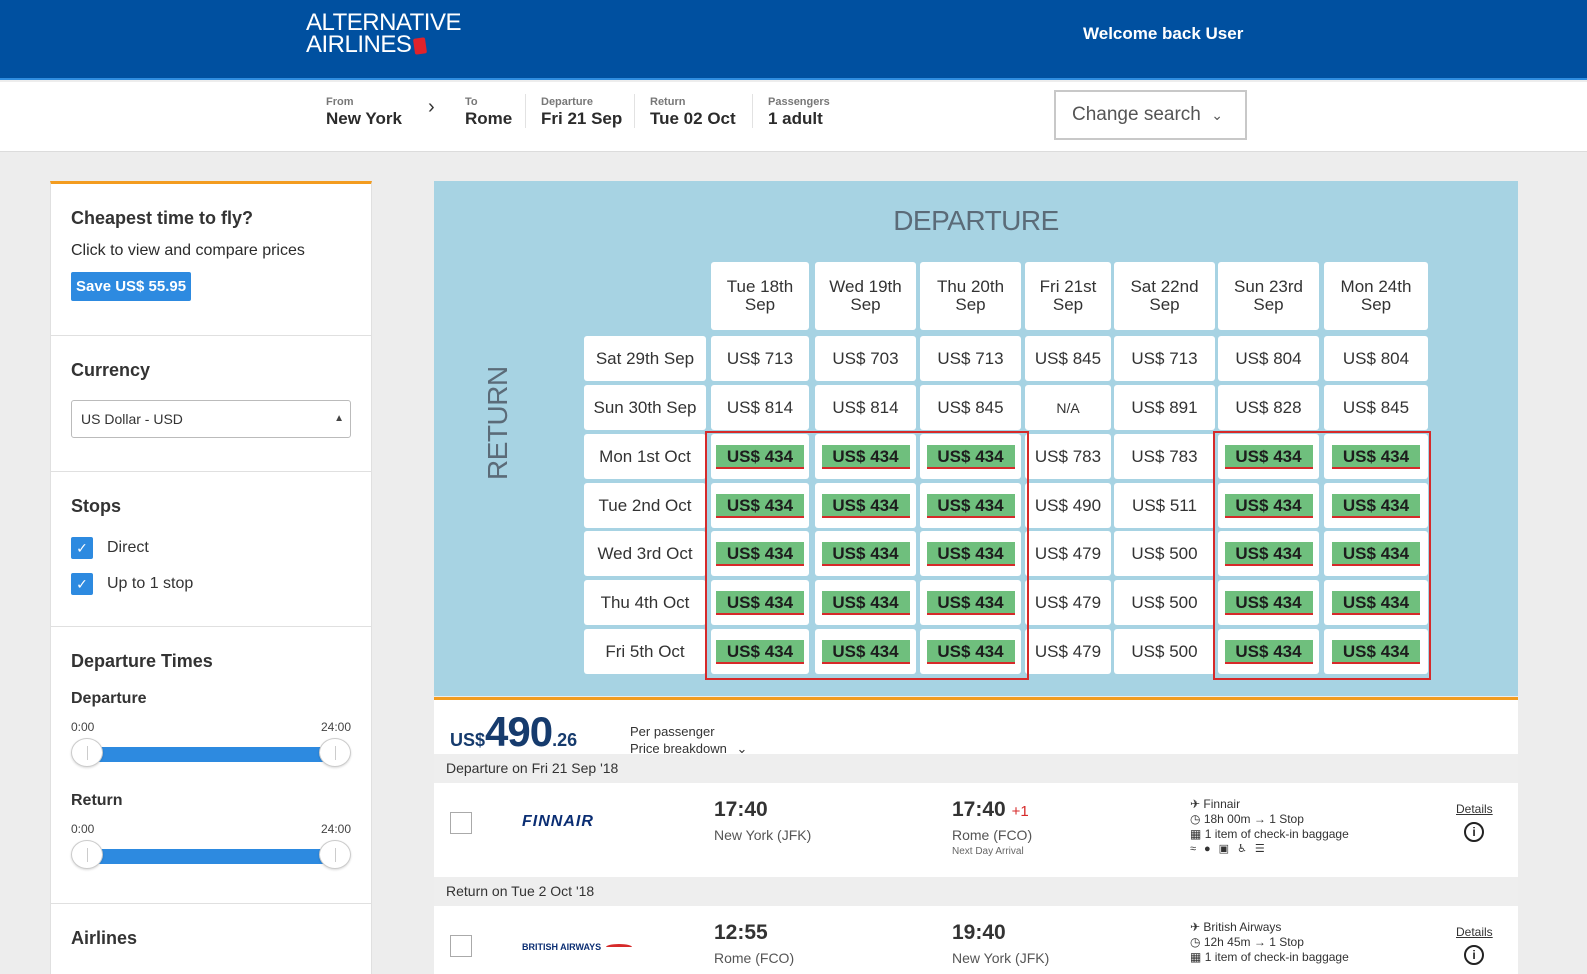 The height and width of the screenshot is (974, 1587). Describe the element at coordinates (1163, 33) in the screenshot. I see `welcome-message: Welcome back User` at that location.